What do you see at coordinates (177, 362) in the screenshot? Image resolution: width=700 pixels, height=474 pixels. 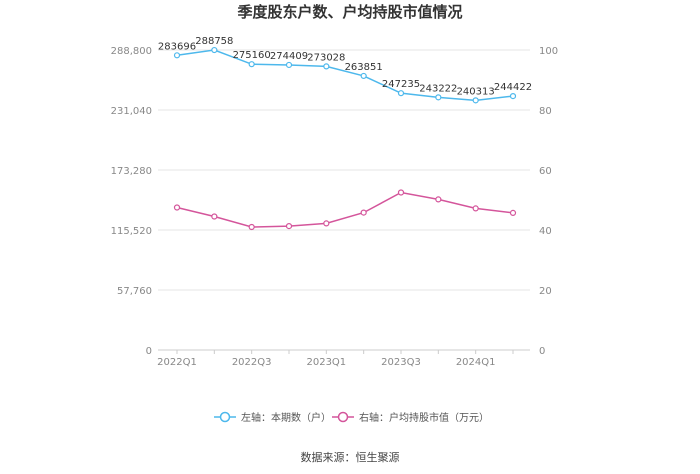 I see `x-tick-label: 2022Q1` at bounding box center [177, 362].